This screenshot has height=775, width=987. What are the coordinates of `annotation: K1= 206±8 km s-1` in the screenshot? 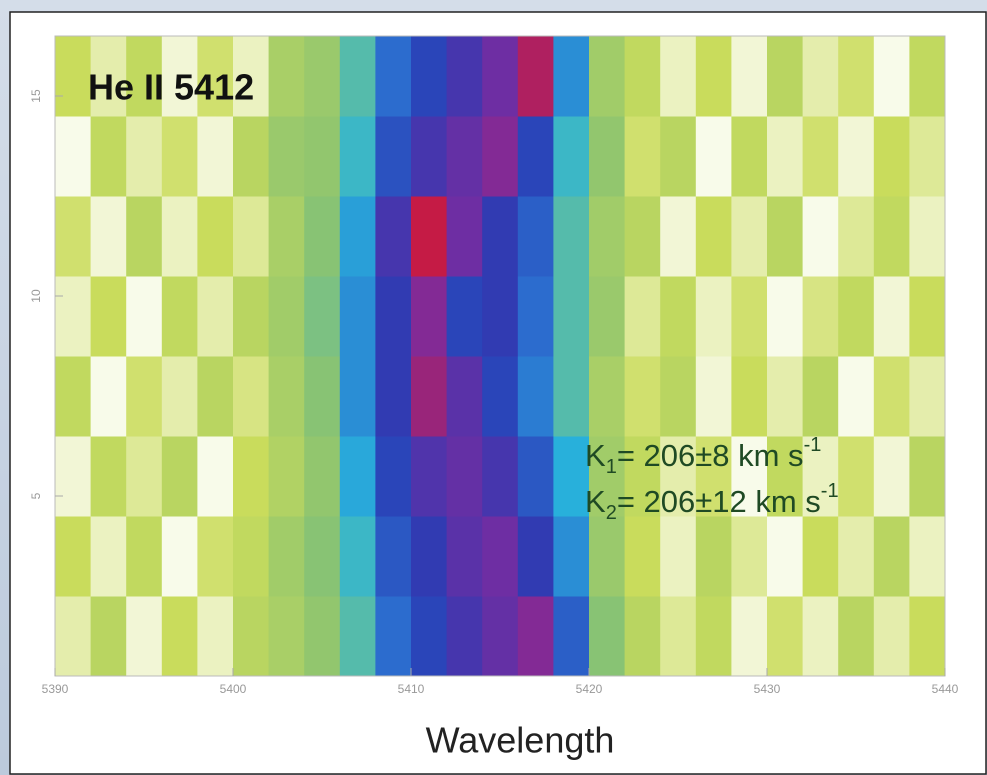 It's located at (703, 456).